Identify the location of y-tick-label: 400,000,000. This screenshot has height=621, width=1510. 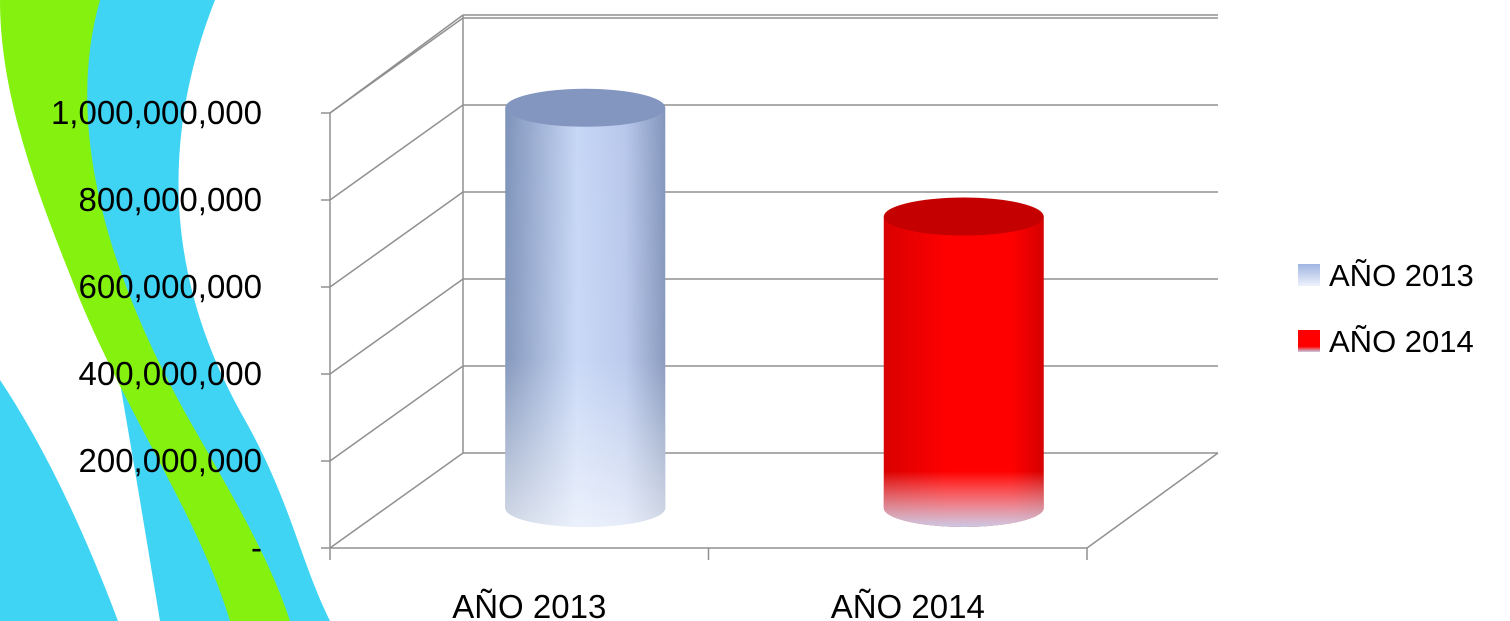
(170, 373).